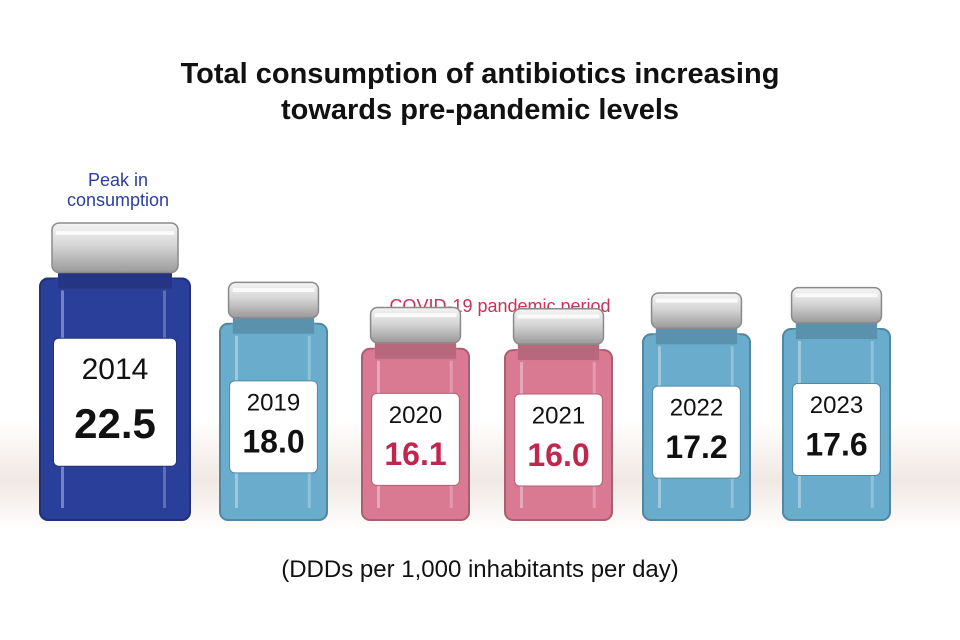  I want to click on bottle-label-2019, so click(273, 427).